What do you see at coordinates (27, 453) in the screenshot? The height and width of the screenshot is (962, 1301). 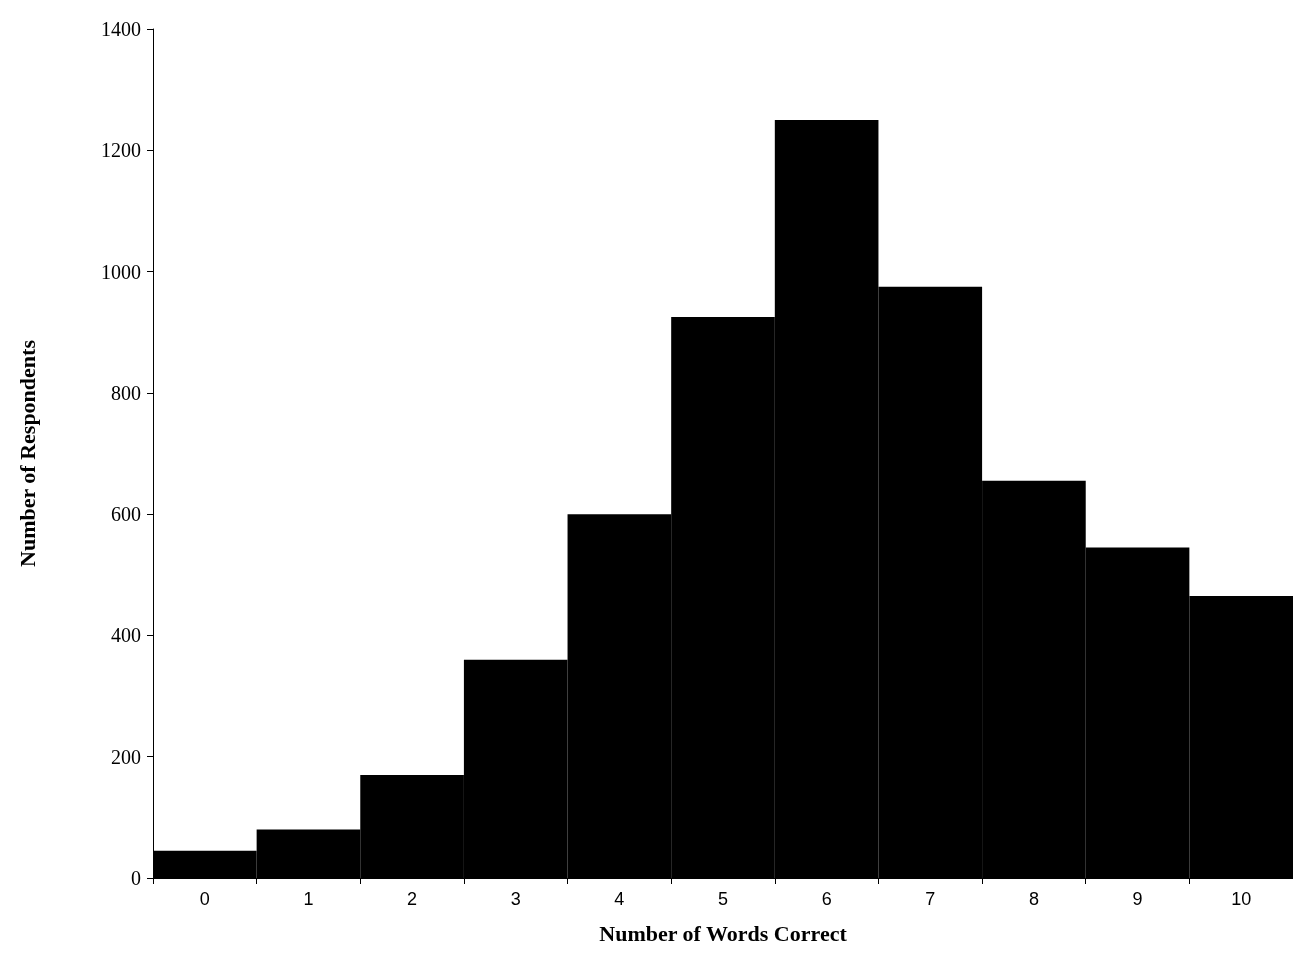 I see `y-axis-title: Number of Respondents` at bounding box center [27, 453].